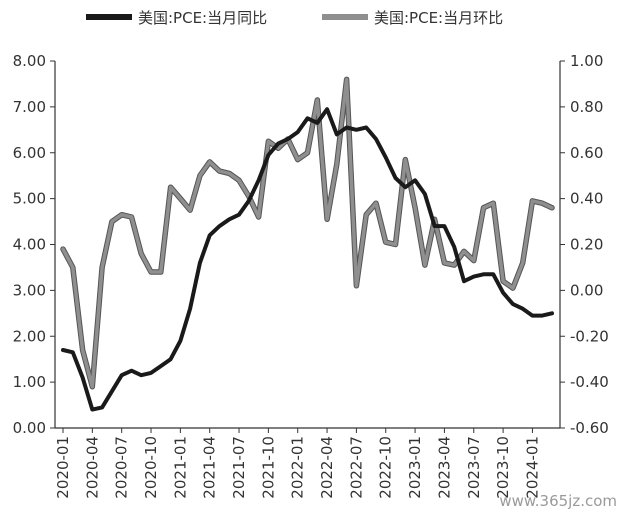  What do you see at coordinates (239, 467) in the screenshot?
I see `x-tick-label: 2021-07` at bounding box center [239, 467].